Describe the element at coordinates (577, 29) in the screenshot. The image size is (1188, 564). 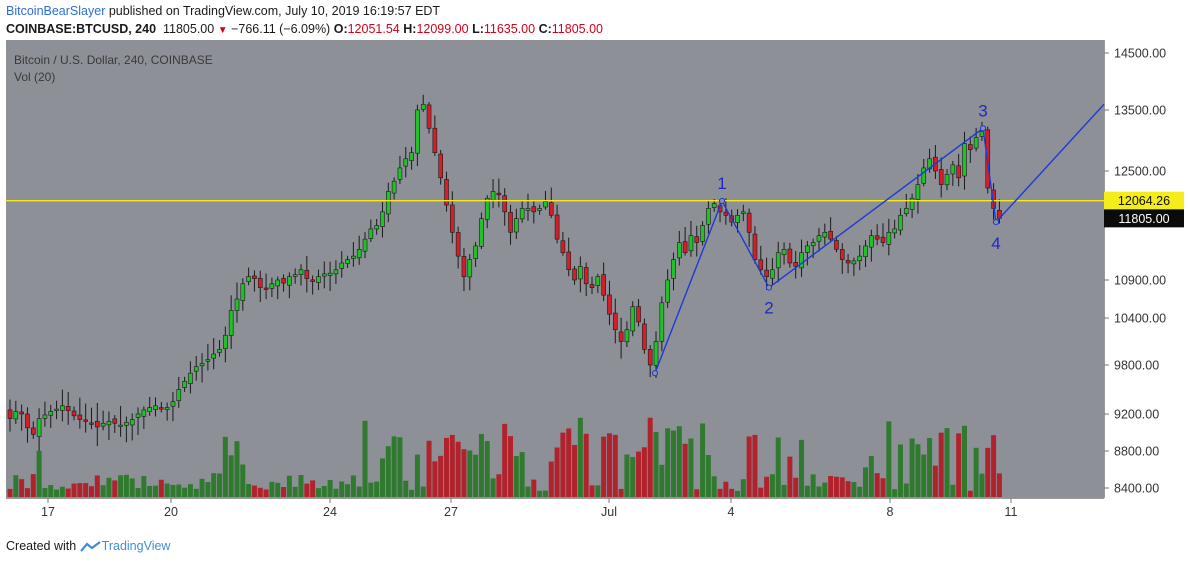
I see `close-value: 11805.00` at that location.